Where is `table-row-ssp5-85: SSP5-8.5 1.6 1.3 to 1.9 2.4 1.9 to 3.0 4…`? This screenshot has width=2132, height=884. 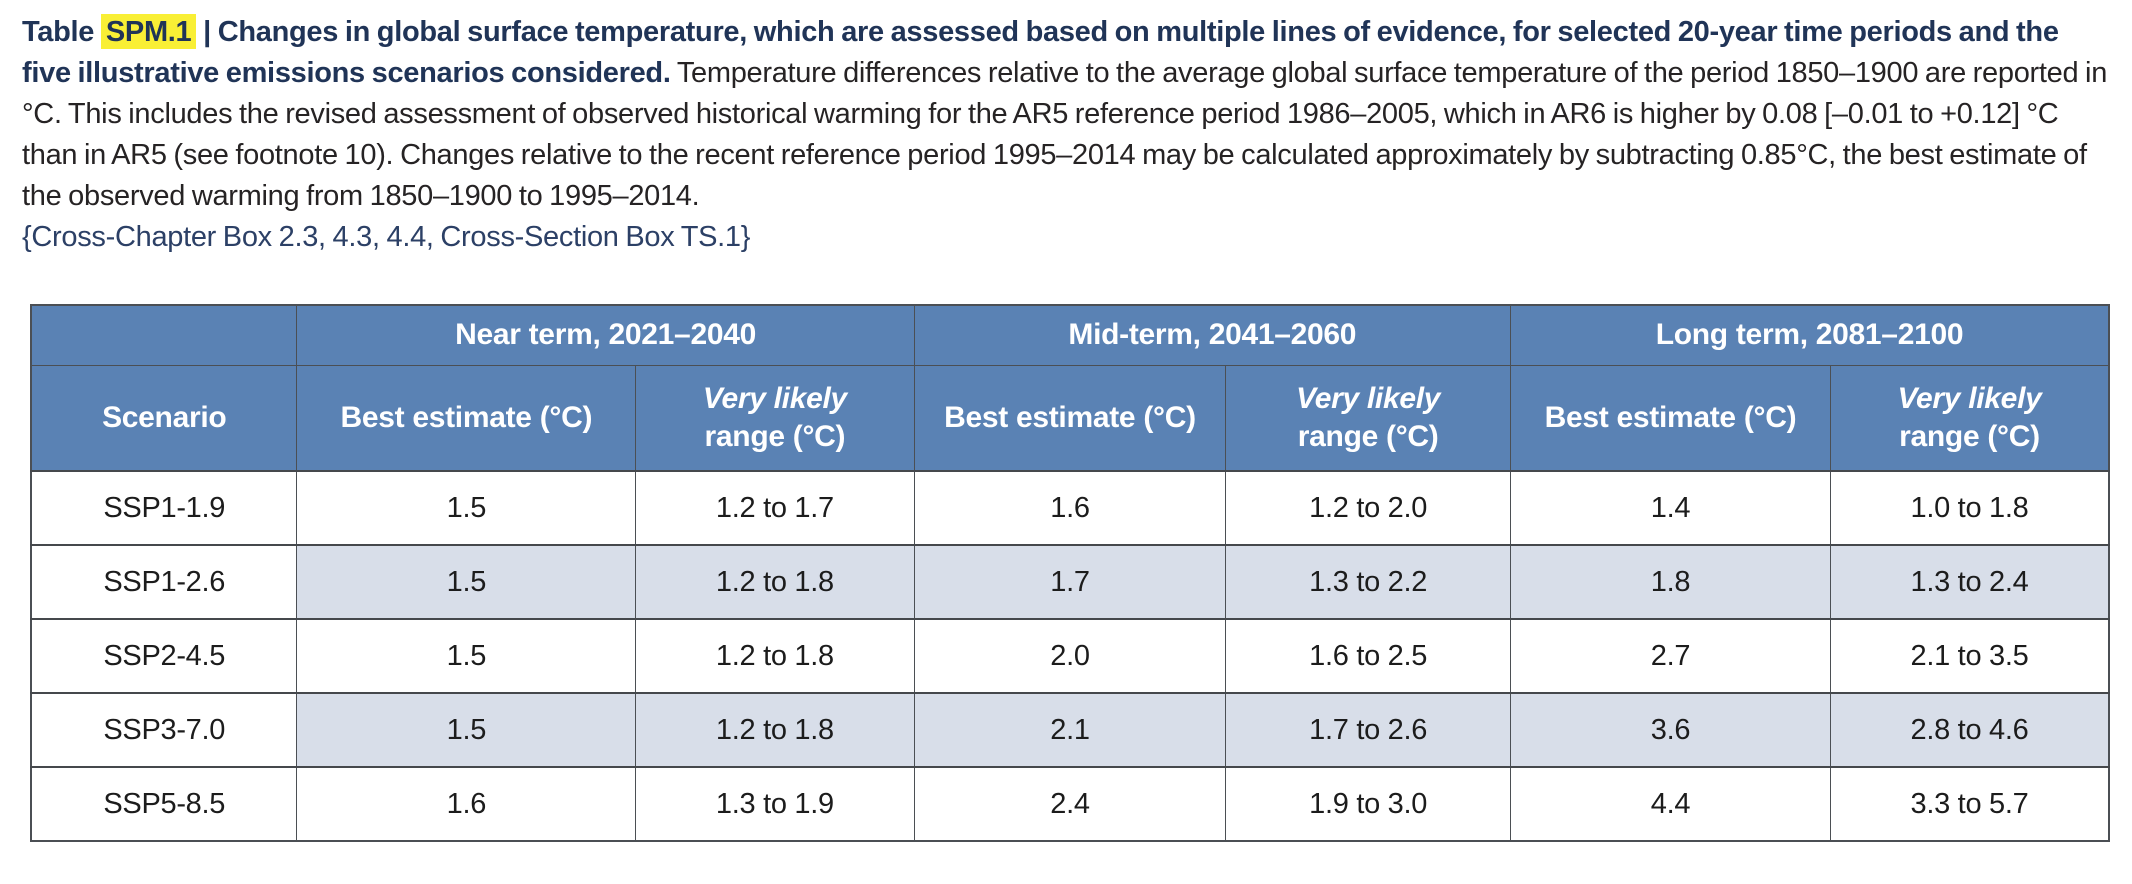
table-row-ssp5-85: SSP5-8.5 1.6 1.3 to 1.9 2.4 1.9 to 3.0 4… is located at coordinates (1070, 804).